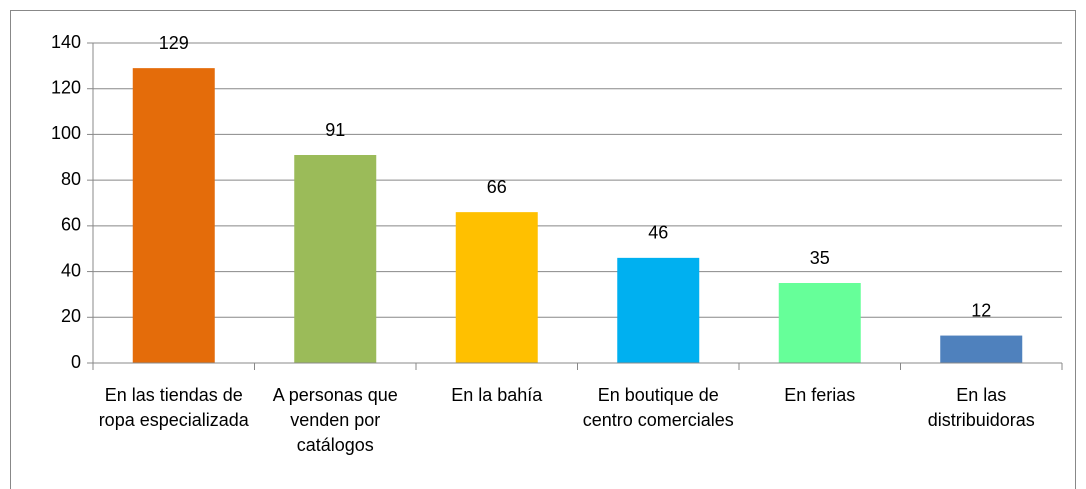  Describe the element at coordinates (820, 395) in the screenshot. I see `x-tick-label: En ferias` at that location.